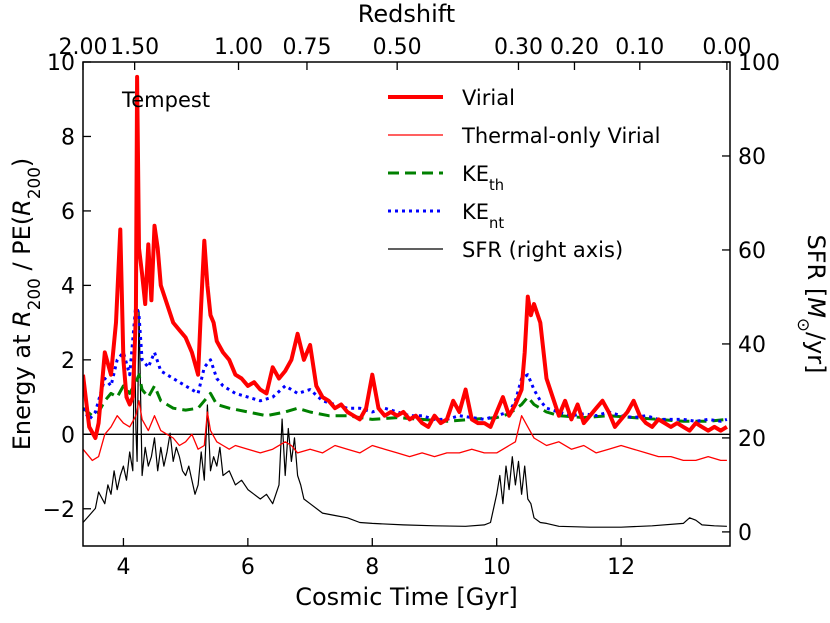 This screenshot has height=623, width=830. I want to click on y-right-axis-label-part: SFR [, so click(816, 265).